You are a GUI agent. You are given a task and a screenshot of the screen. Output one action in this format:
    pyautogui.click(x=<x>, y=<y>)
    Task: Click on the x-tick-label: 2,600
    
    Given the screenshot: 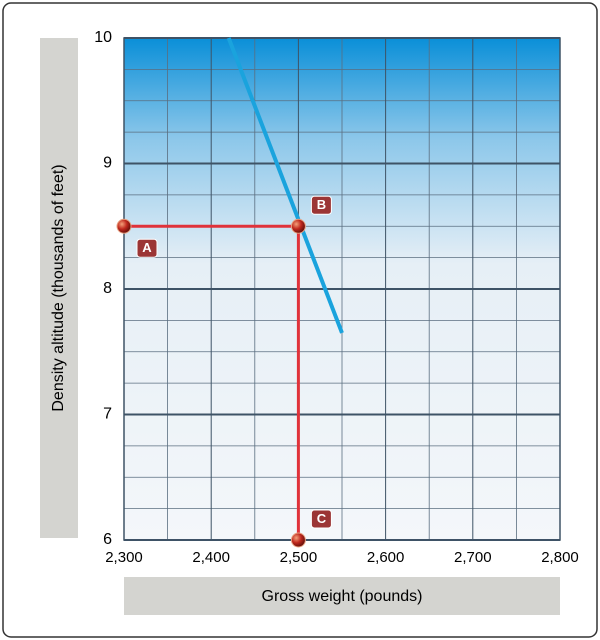 What is the action you would take?
    pyautogui.click(x=386, y=557)
    